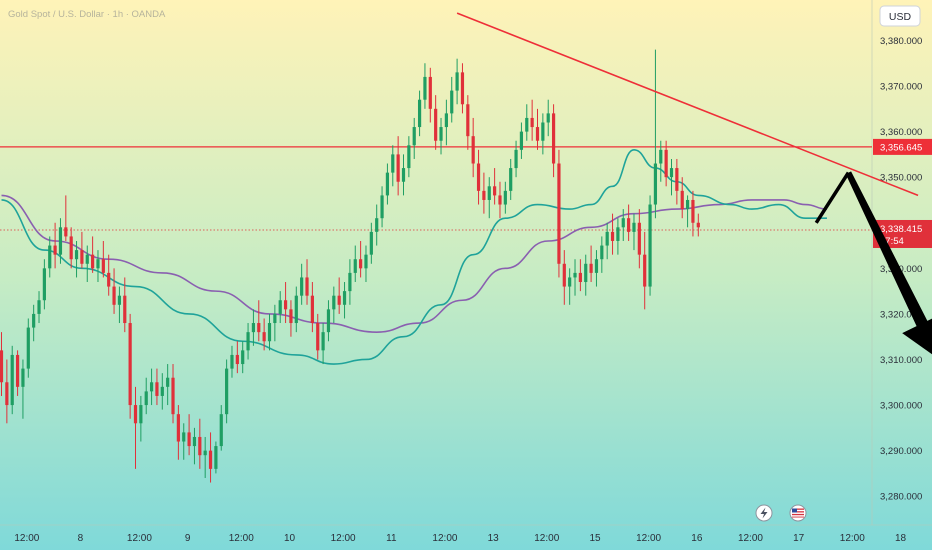 The height and width of the screenshot is (555, 932). Describe the element at coordinates (901, 406) in the screenshot. I see `price-tick-label: 3,300.000` at that location.